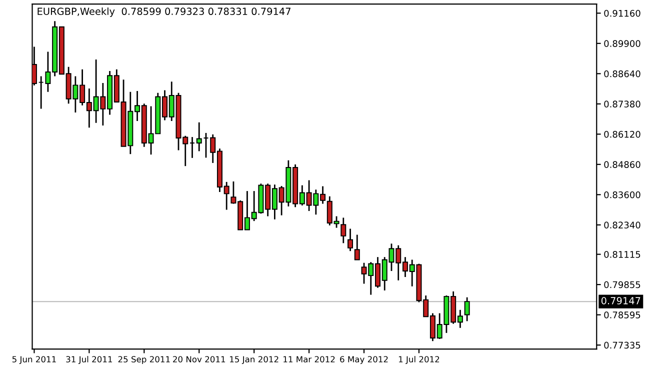  I want to click on y-tick-label: 0.79855, so click(622, 284).